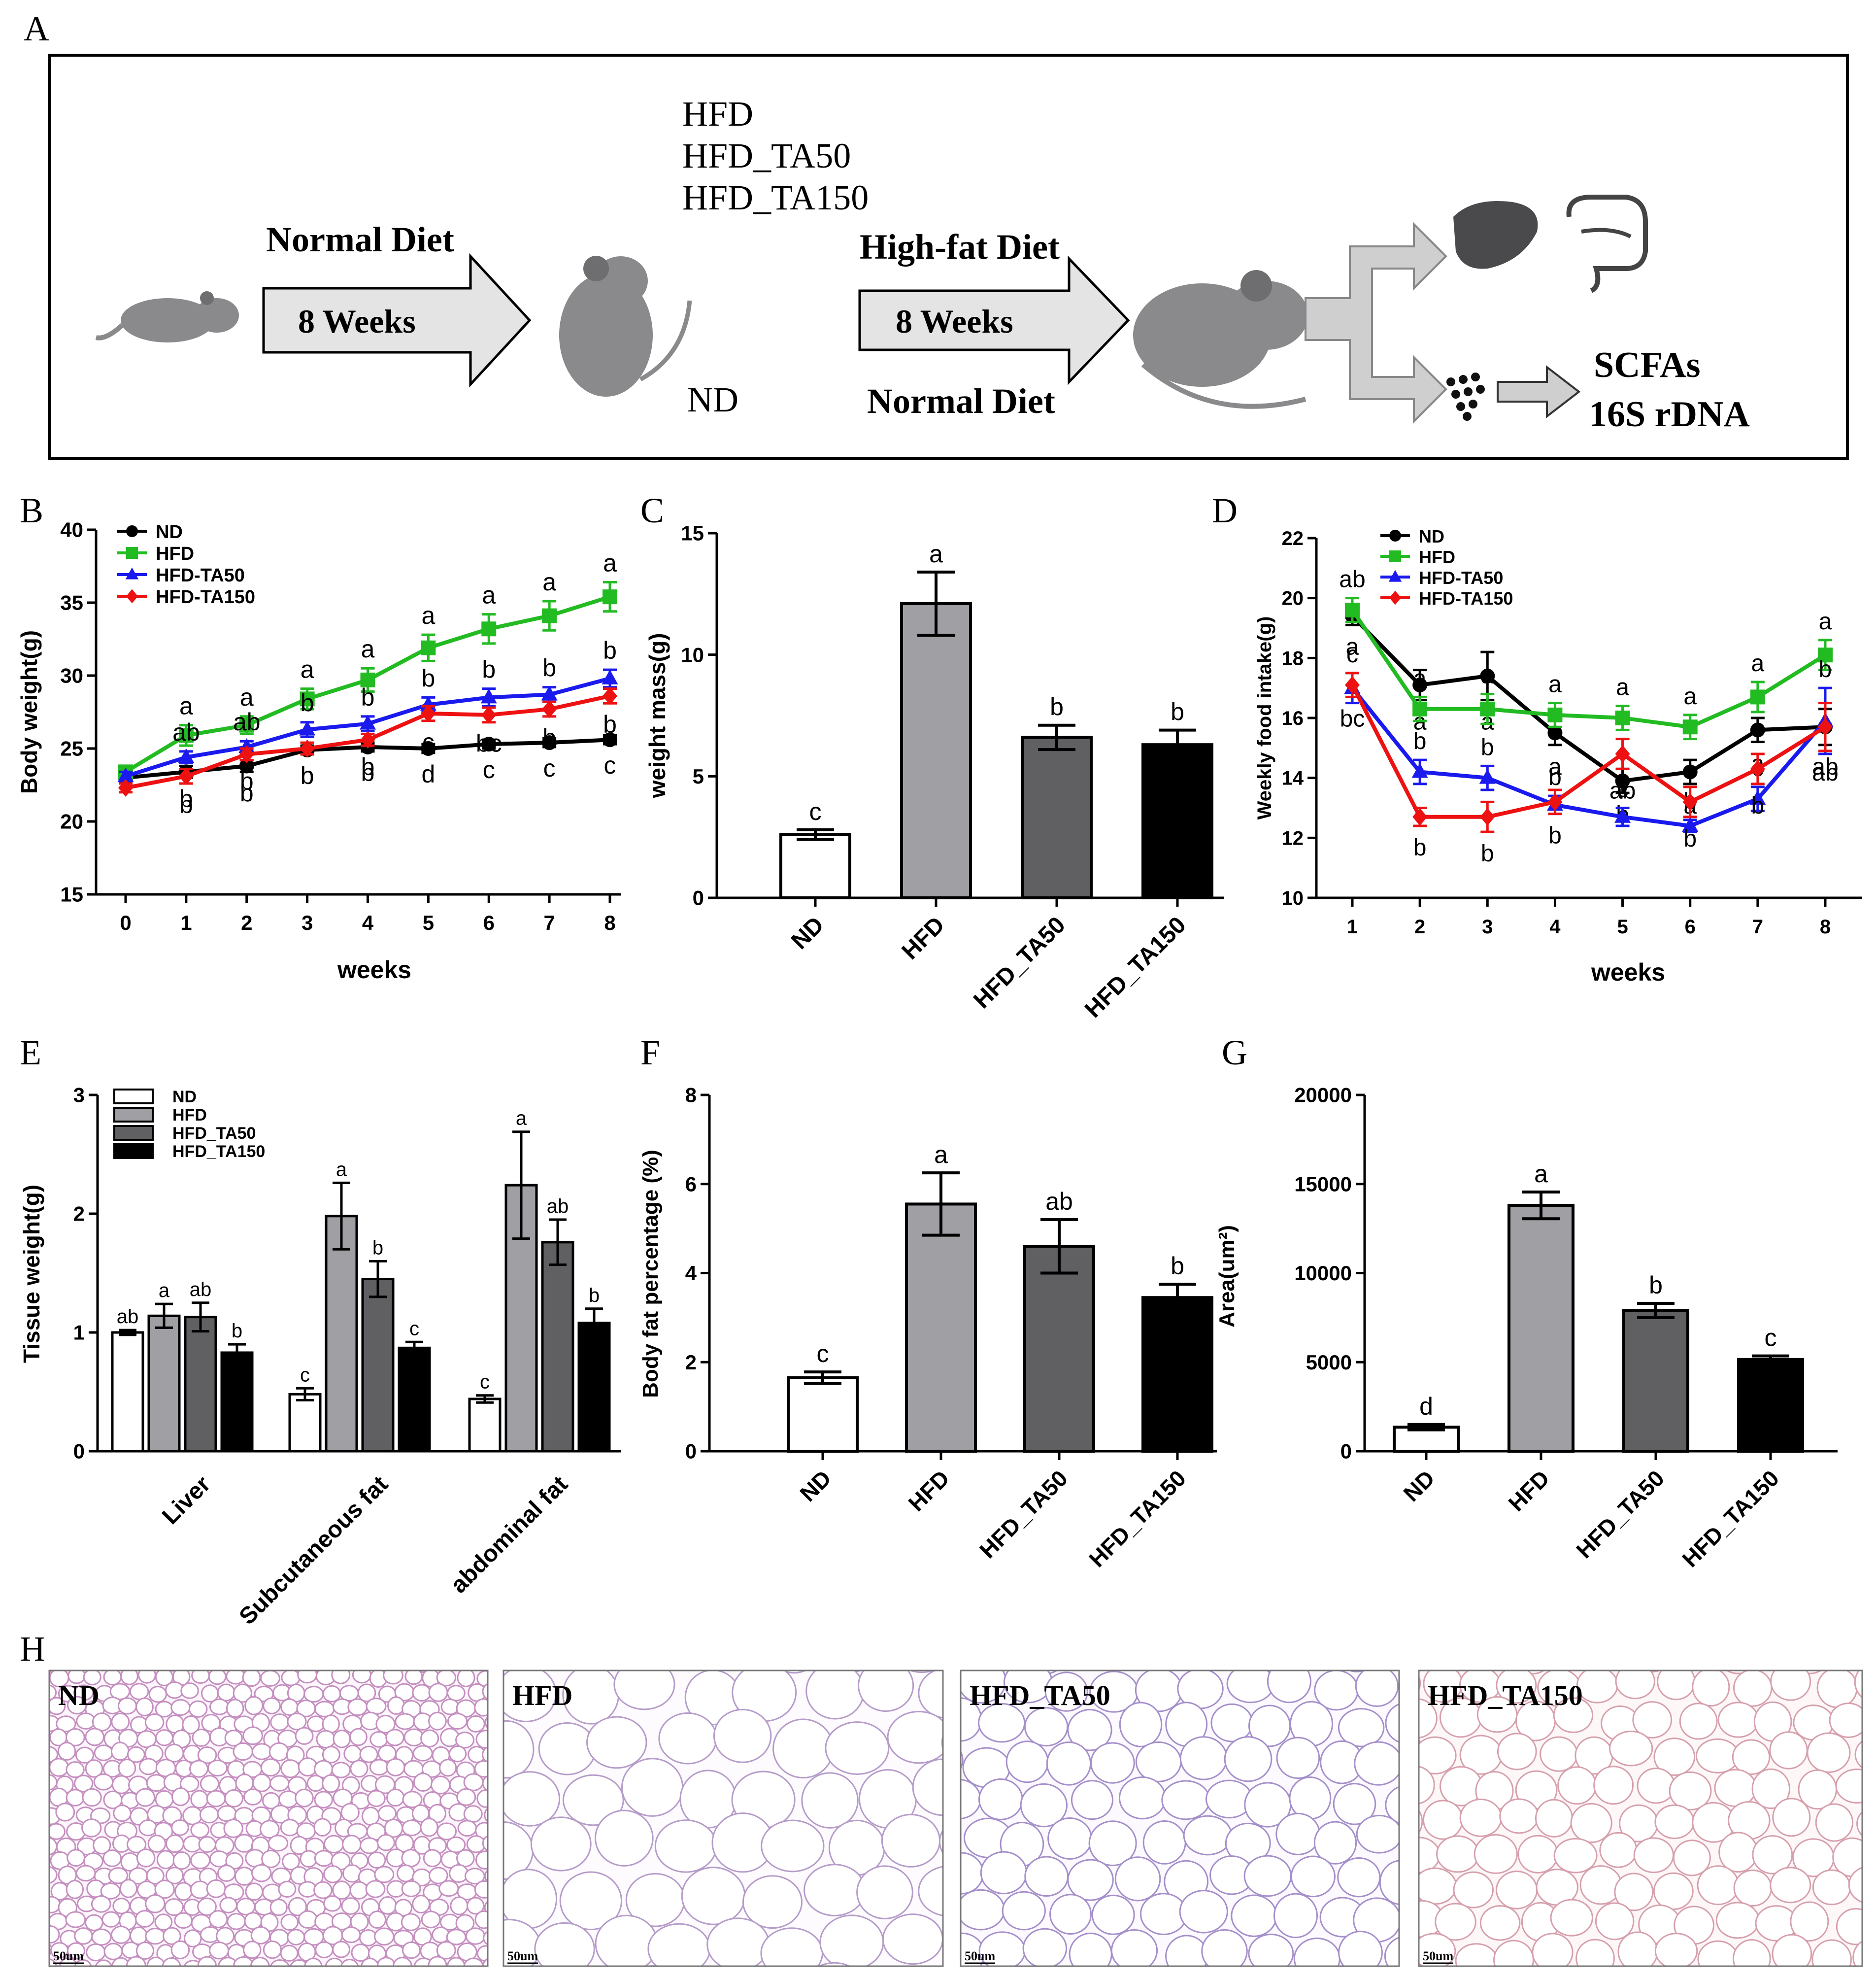  Describe the element at coordinates (170, 532) in the screenshot. I see `legend-label-ND: ND` at that location.